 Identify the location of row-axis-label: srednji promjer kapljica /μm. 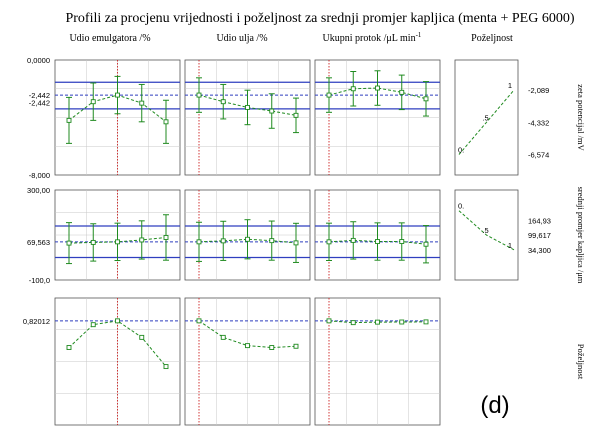
(581, 235).